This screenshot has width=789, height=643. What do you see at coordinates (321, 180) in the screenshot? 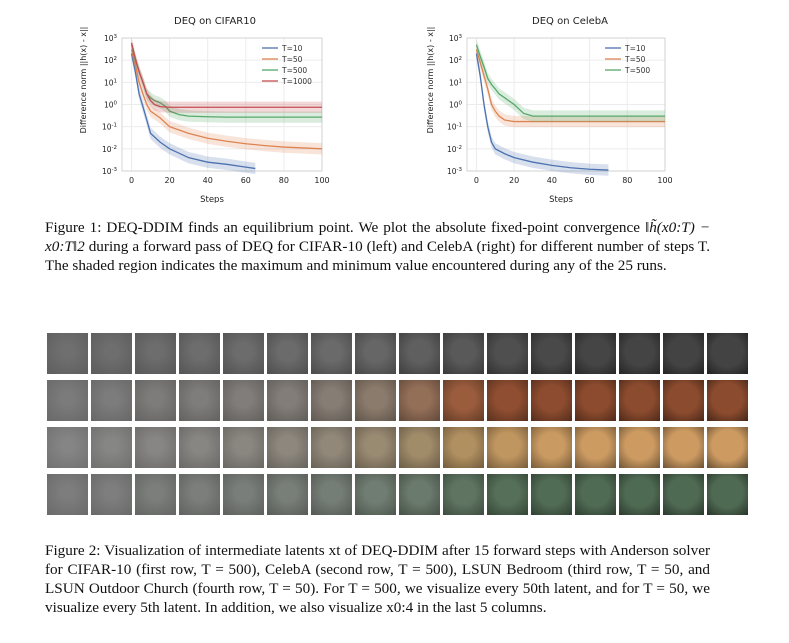
I see `x-tick-label: 100` at bounding box center [321, 180].